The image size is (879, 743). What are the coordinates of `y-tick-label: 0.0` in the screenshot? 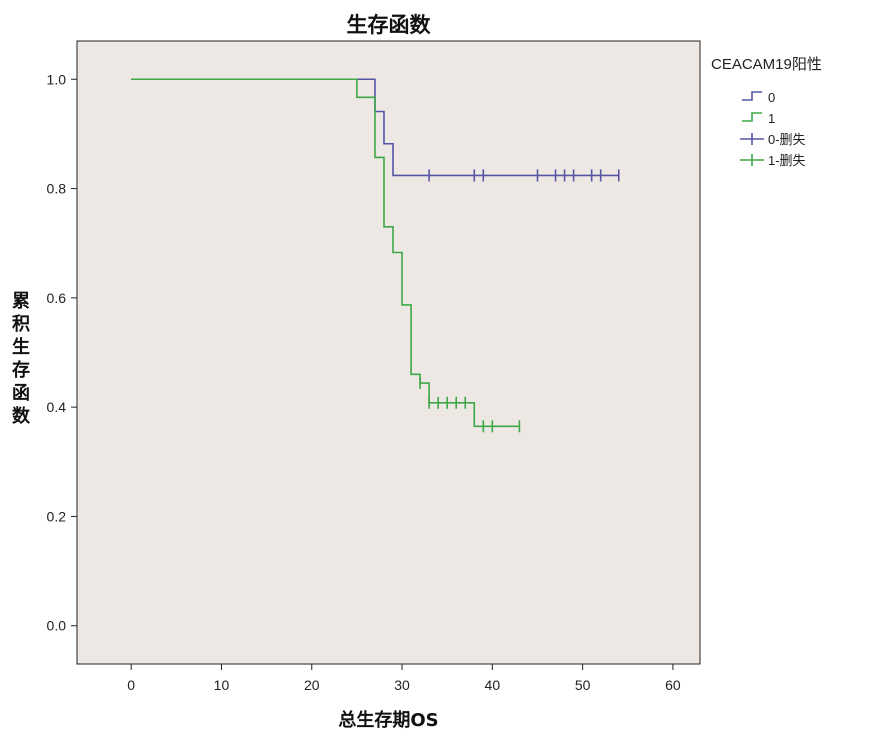 It's located at (57, 626).